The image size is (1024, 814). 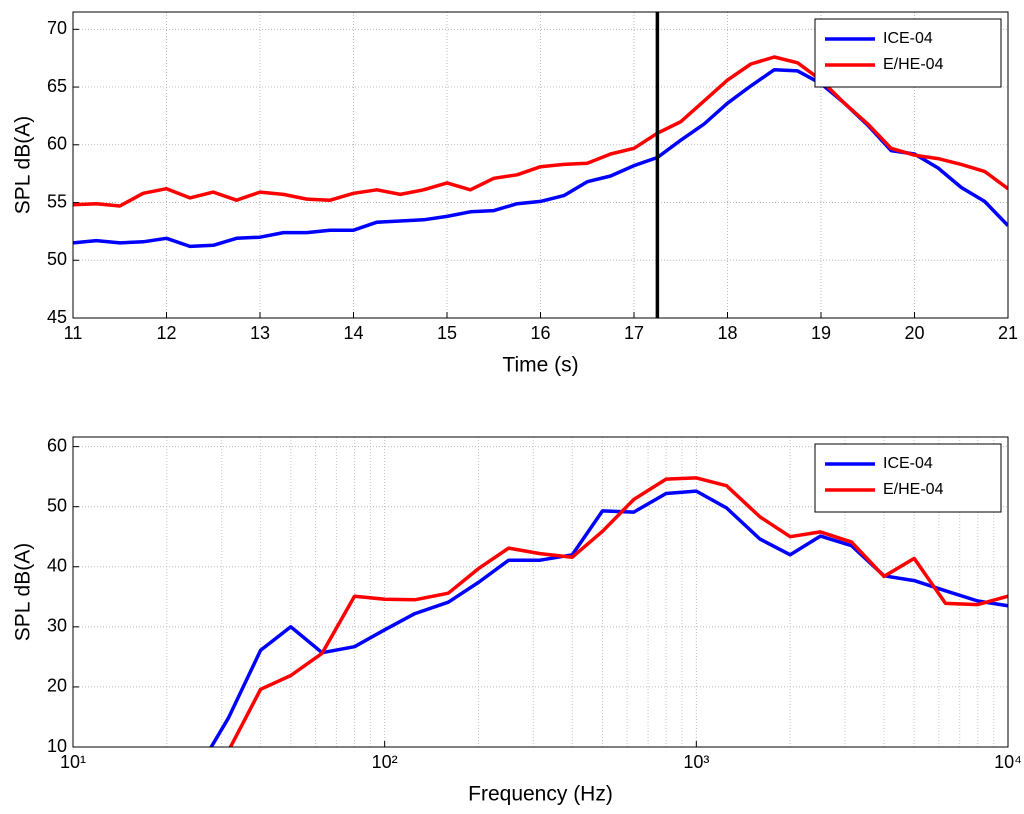 I want to click on y-tick-label: 65, so click(x=57, y=86).